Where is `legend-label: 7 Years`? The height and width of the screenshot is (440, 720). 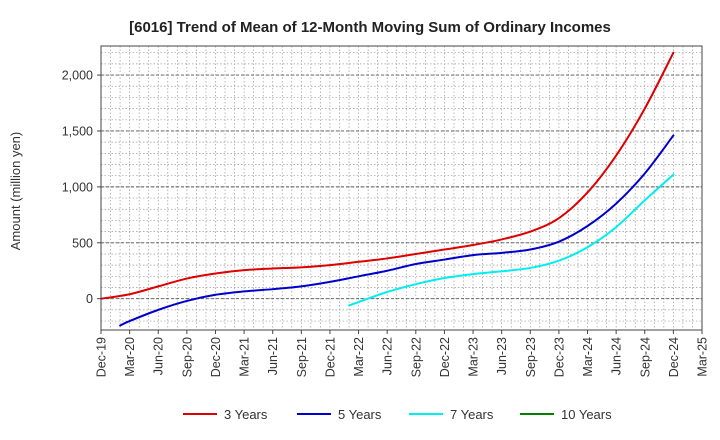 legend-label: 7 Years is located at coordinates (472, 414).